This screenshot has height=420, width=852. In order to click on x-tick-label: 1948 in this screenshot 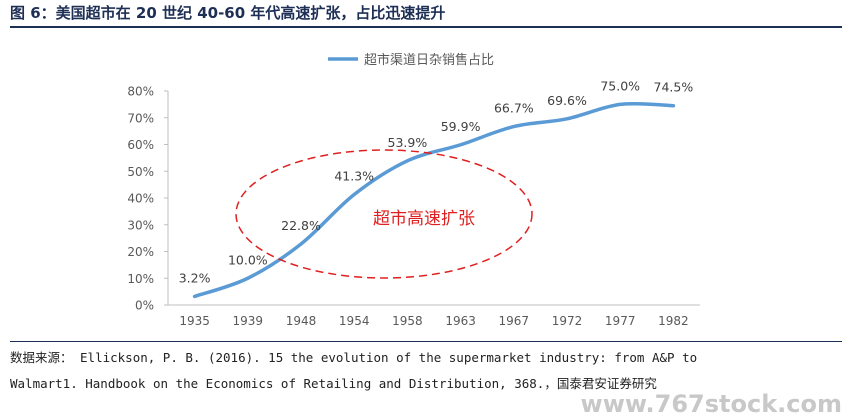, I will do `click(301, 321)`.